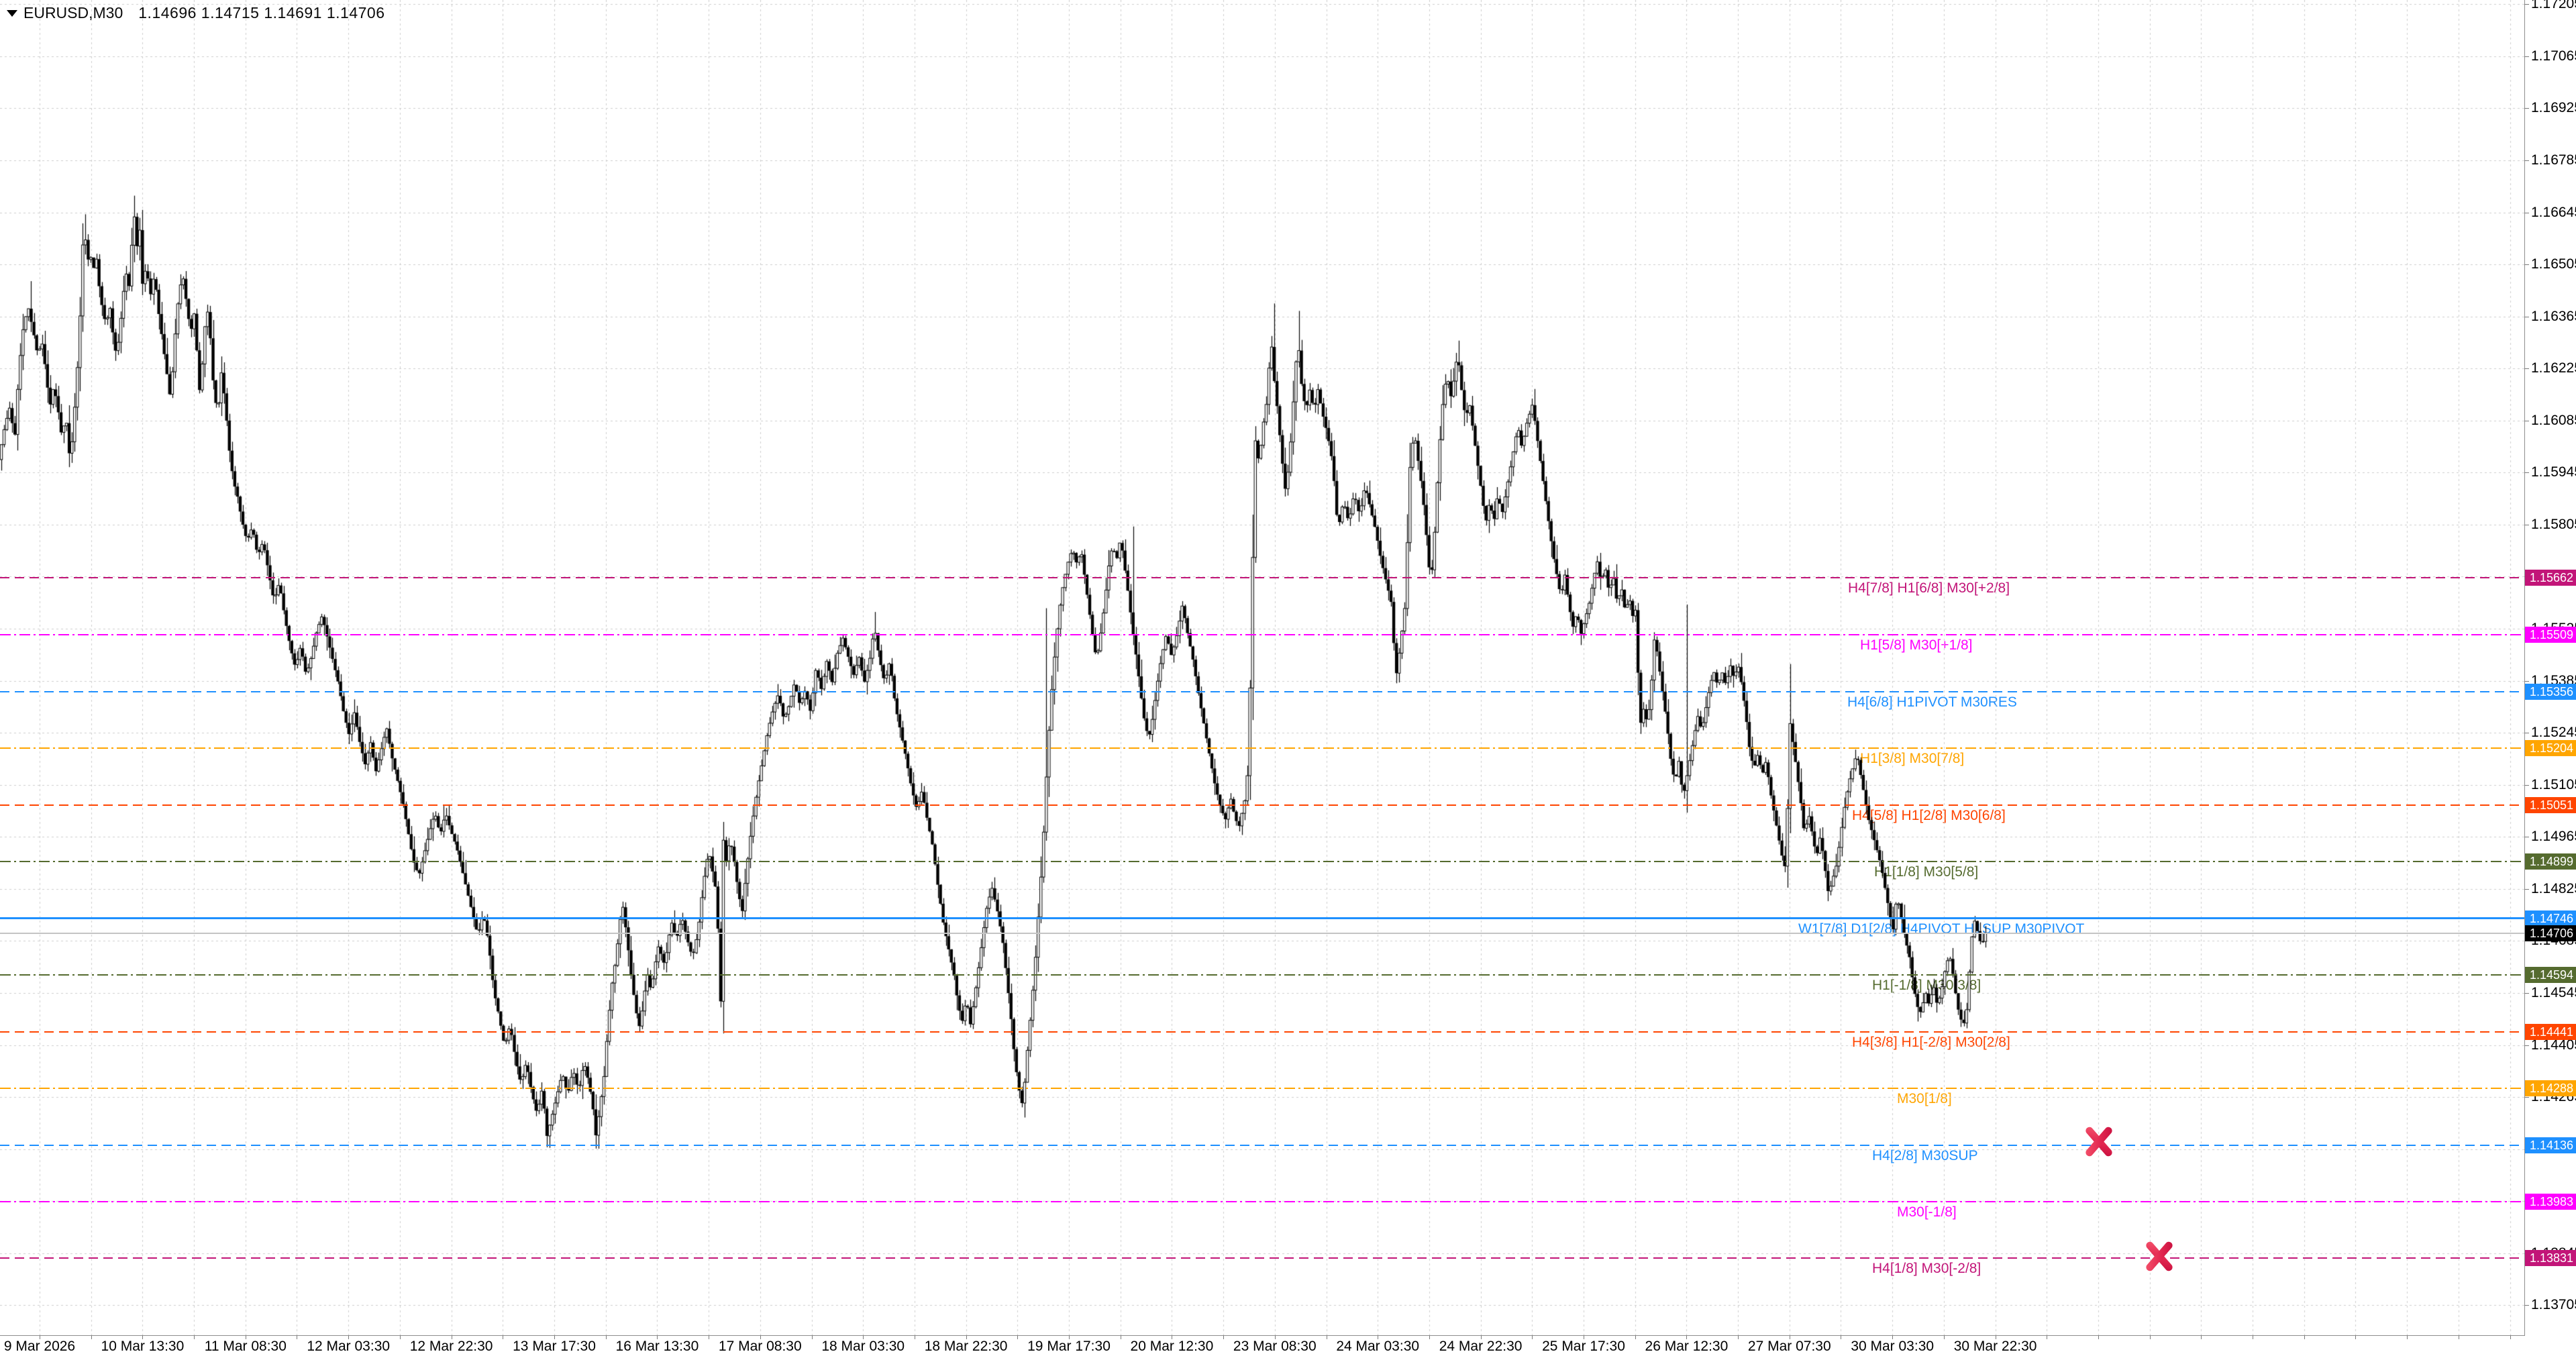 Image resolution: width=2576 pixels, height=1356 pixels. What do you see at coordinates (2550, 862) in the screenshot?
I see `pivot-price-tag: 1.14899` at bounding box center [2550, 862].